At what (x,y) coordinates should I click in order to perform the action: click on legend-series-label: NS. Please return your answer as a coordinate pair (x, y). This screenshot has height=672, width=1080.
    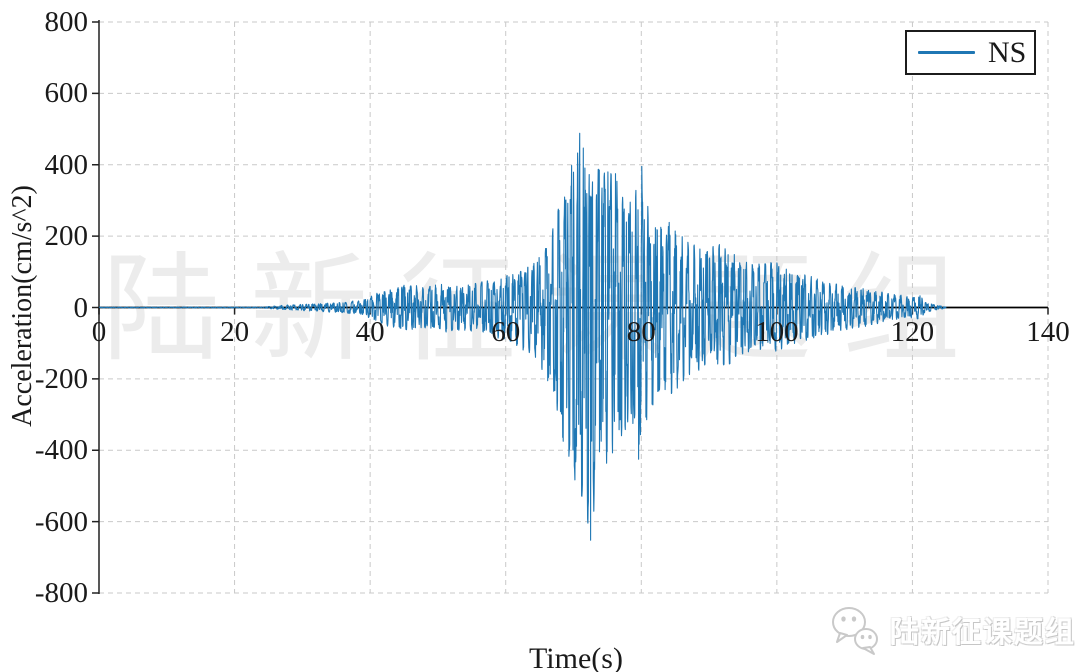
    Looking at the image, I should click on (1007, 52).